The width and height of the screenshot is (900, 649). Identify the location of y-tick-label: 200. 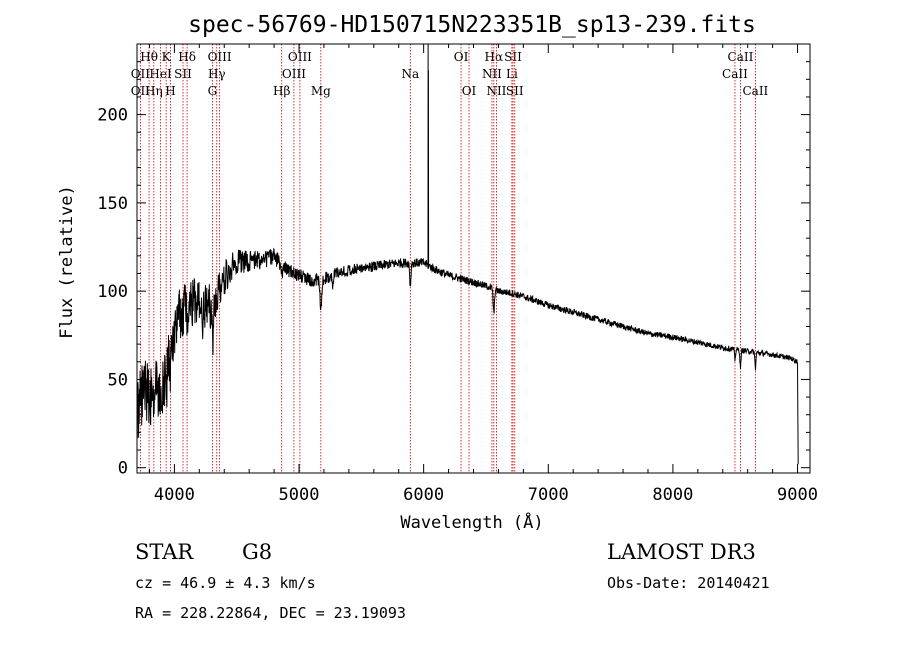
(112, 116).